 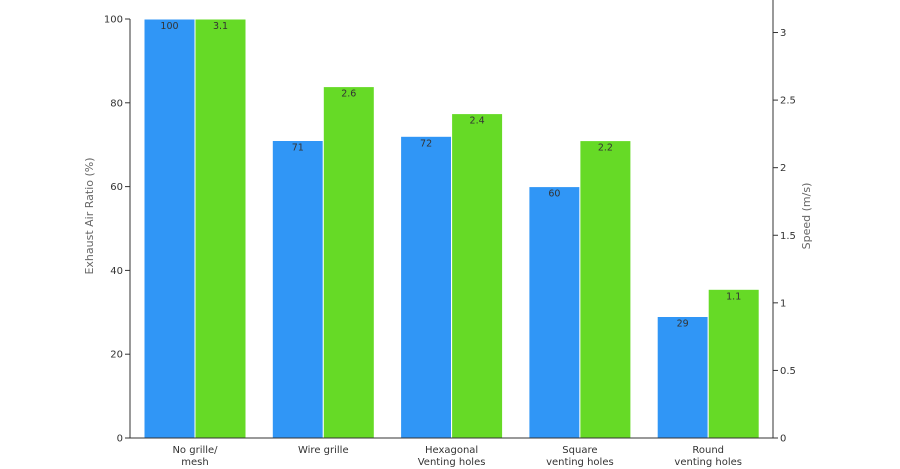 What do you see at coordinates (733, 296) in the screenshot?
I see `data-label-series-2-item-5: 1.1` at bounding box center [733, 296].